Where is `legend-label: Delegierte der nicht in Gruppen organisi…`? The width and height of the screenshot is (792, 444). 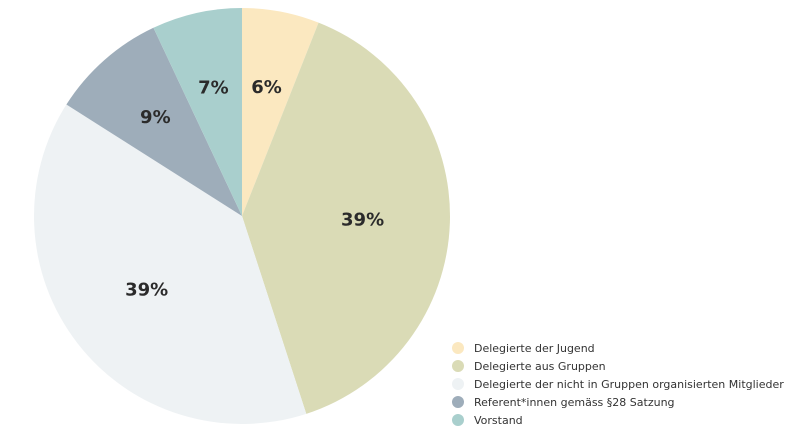 legend-label: Delegierte der nicht in Gruppen organisi… is located at coordinates (629, 384).